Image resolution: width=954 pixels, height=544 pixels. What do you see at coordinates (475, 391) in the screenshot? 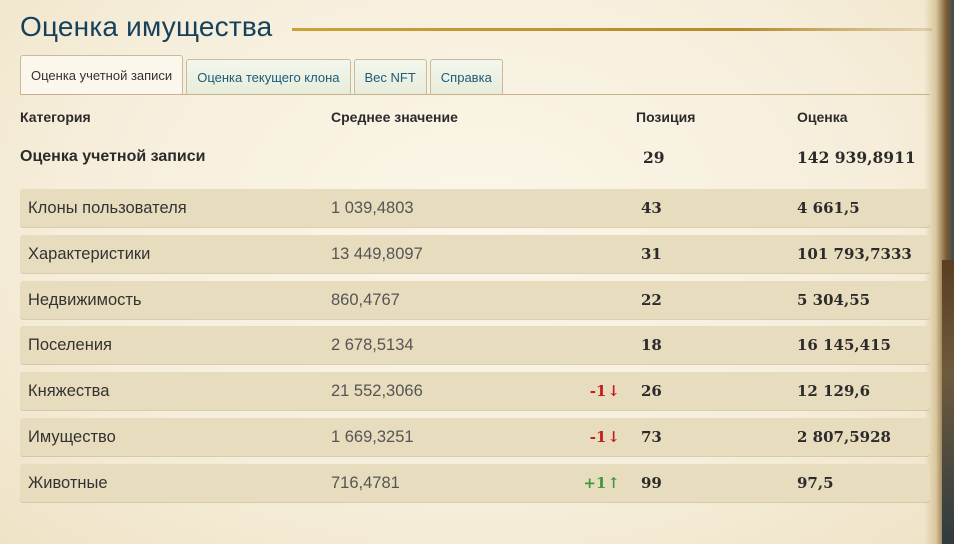
I see `table-row: Княжества 21 552,3066 -1↓ 26 12 129,6` at bounding box center [475, 391].